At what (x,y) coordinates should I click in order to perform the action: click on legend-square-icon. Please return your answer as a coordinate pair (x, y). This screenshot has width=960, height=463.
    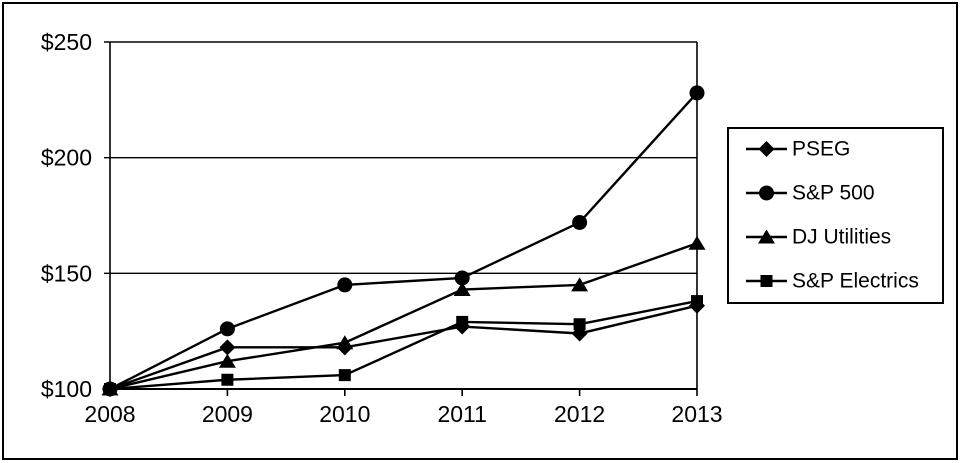
    Looking at the image, I should click on (766, 281).